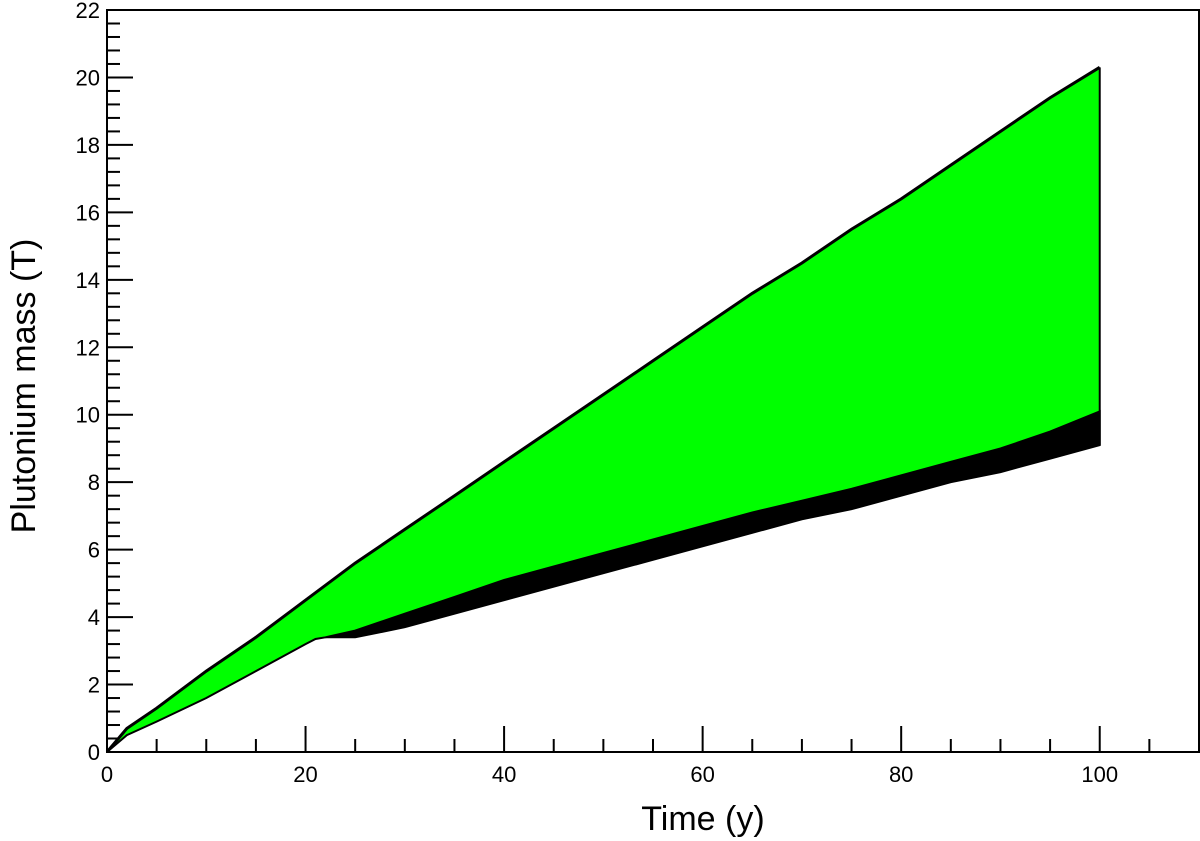  What do you see at coordinates (94, 685) in the screenshot?
I see `y-tick-label: 2` at bounding box center [94, 685].